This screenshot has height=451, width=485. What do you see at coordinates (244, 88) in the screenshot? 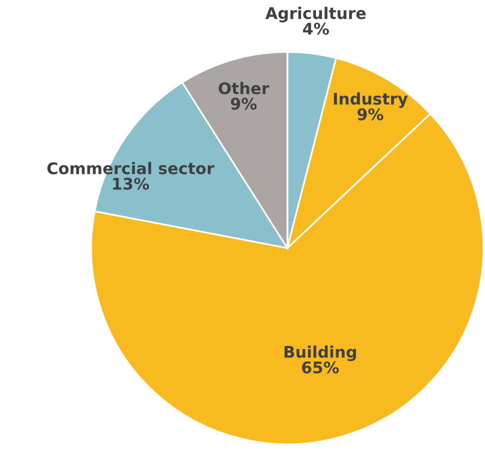
I see `slice-label: Other` at bounding box center [244, 88].